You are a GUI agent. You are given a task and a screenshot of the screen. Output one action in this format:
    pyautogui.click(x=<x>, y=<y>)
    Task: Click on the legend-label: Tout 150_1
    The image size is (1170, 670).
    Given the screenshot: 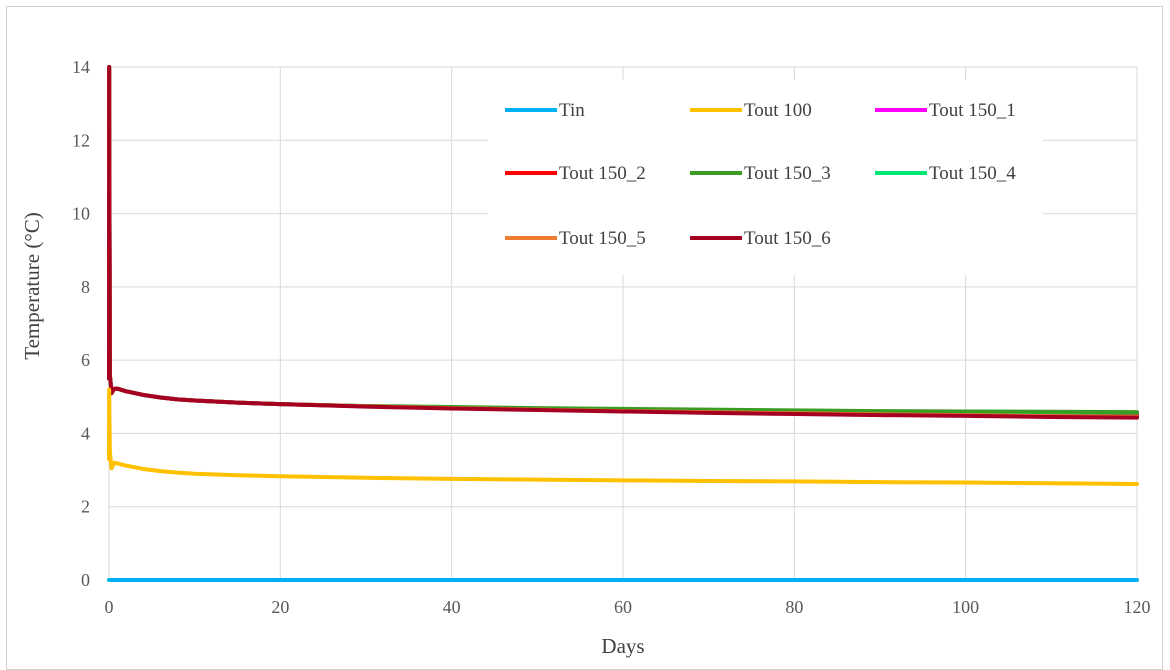 What is the action you would take?
    pyautogui.click(x=972, y=110)
    